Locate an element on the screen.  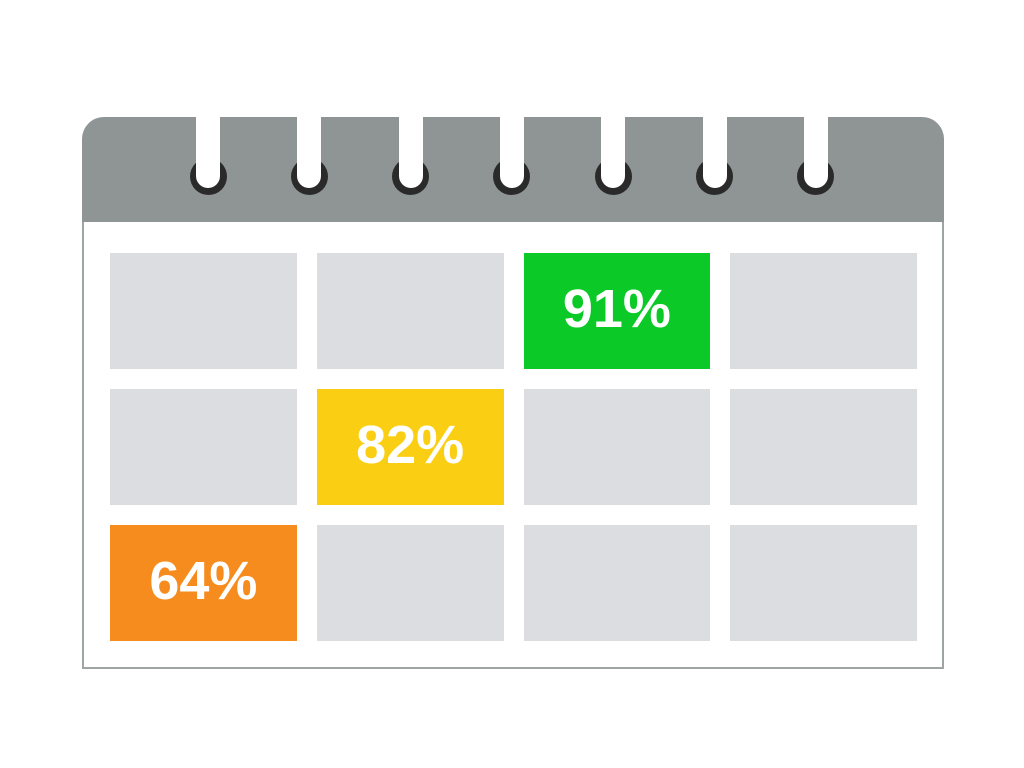
calendar-cell-highlighted: 82% is located at coordinates (410, 447).